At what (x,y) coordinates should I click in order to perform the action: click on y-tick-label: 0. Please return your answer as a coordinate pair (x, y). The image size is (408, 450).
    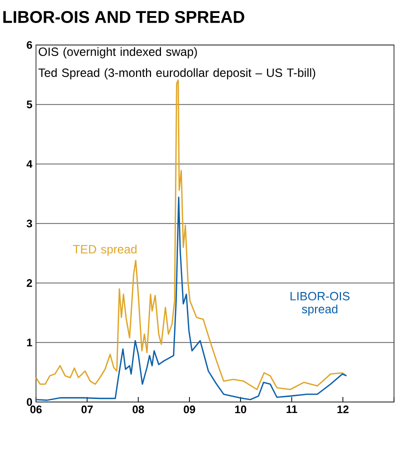
    Looking at the image, I should click on (29, 402).